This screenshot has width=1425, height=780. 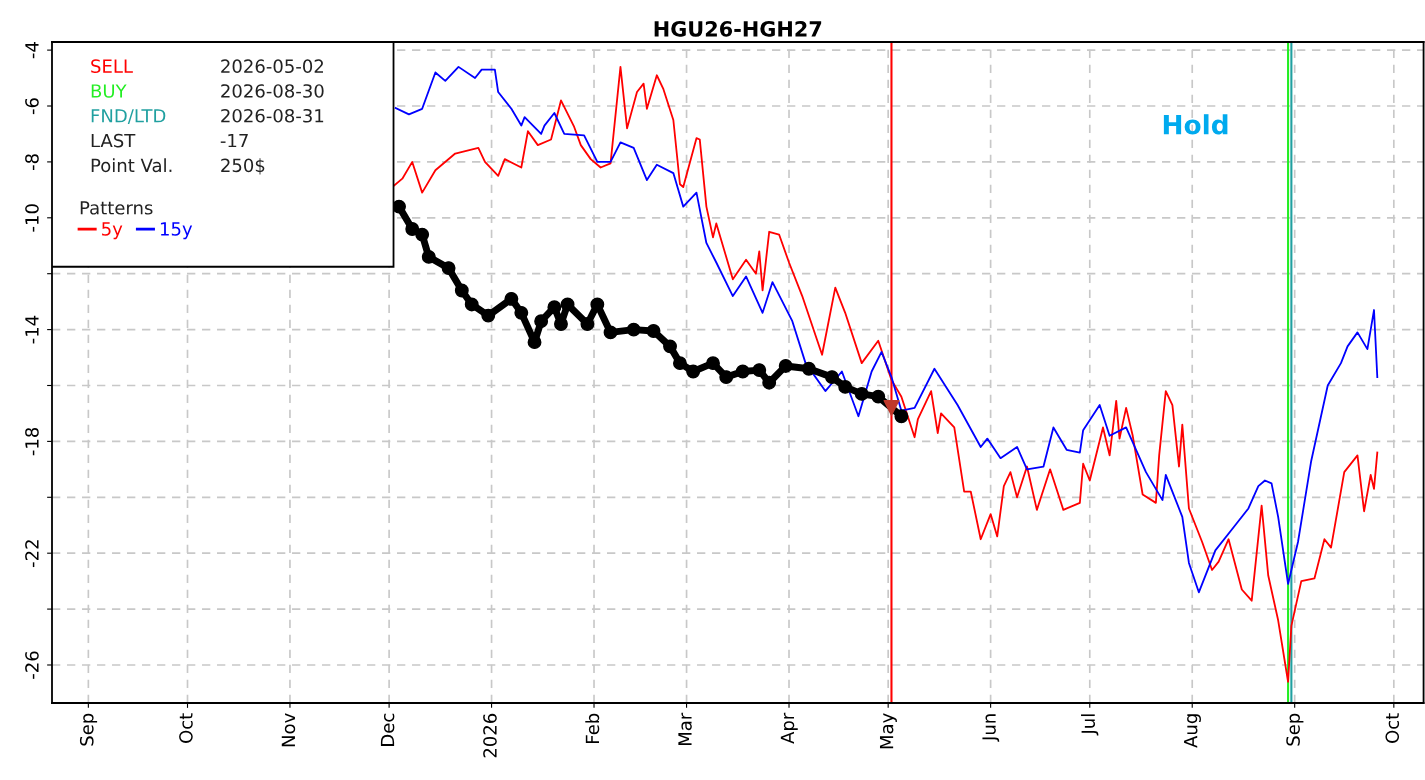 What do you see at coordinates (131, 165) in the screenshot?
I see `annotation: Point Val.` at bounding box center [131, 165].